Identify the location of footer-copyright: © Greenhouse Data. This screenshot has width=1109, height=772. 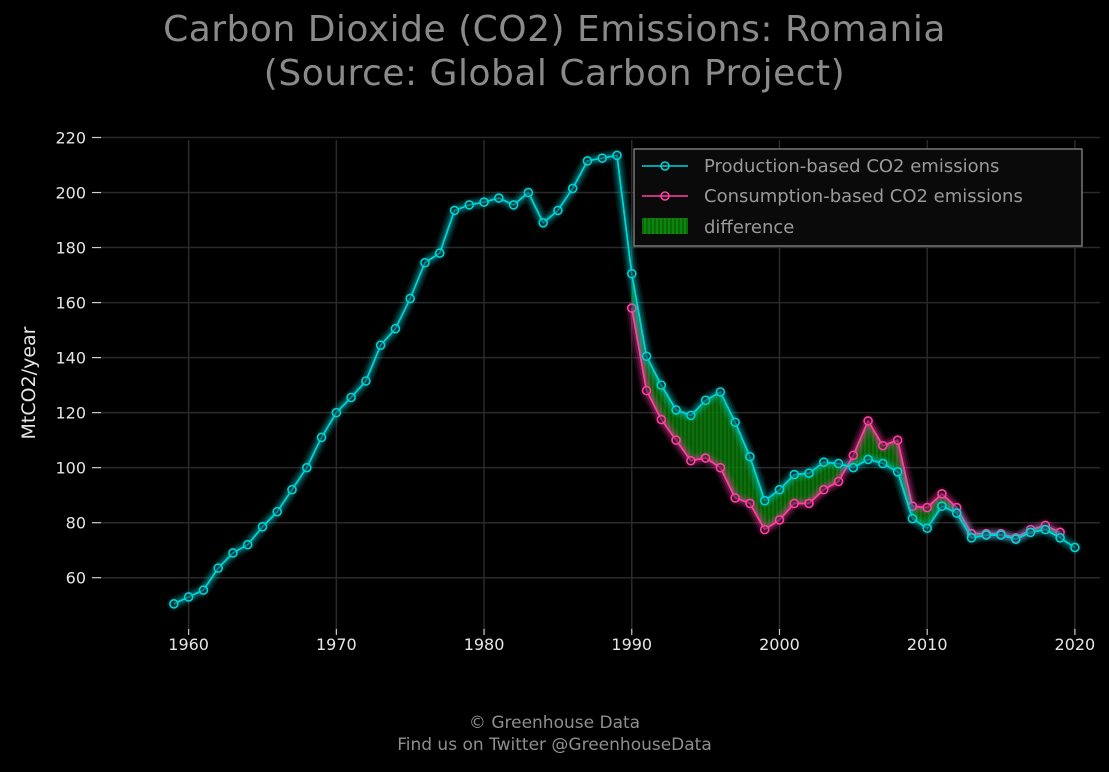
(554, 723).